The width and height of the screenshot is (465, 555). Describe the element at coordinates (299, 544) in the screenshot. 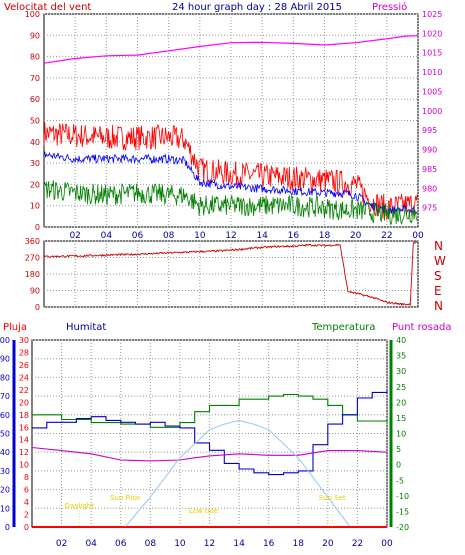

I see `temp-hour-tick: 18` at that location.